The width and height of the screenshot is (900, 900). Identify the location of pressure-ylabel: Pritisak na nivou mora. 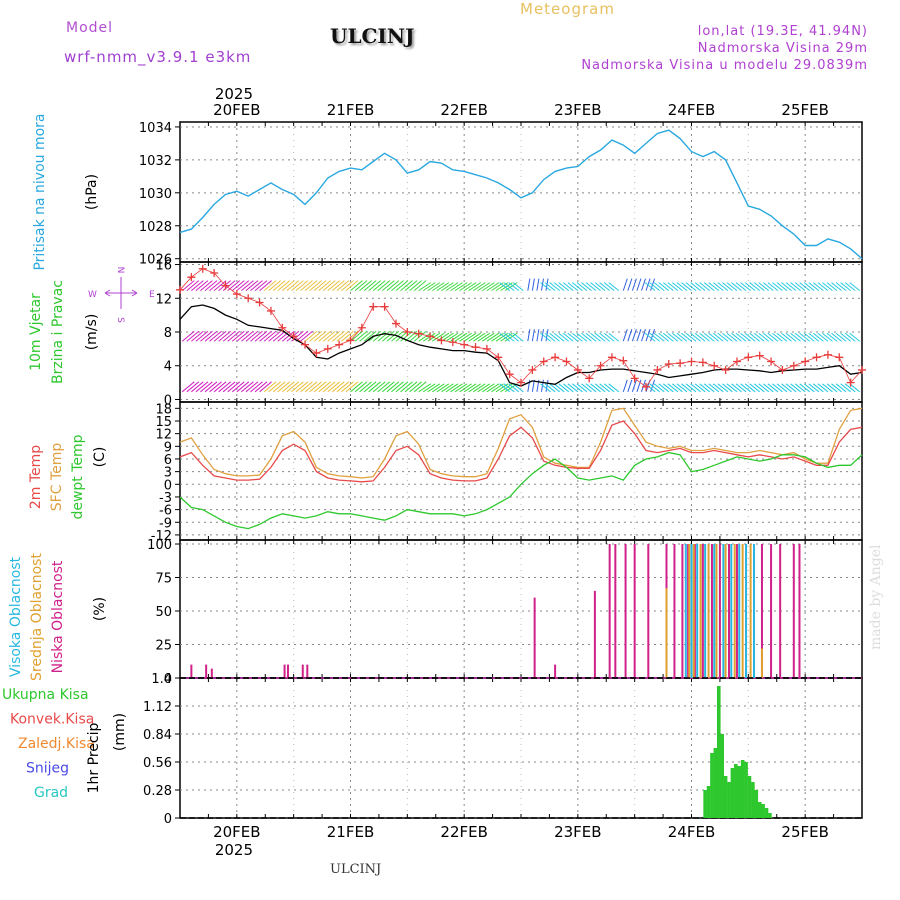
(40, 191).